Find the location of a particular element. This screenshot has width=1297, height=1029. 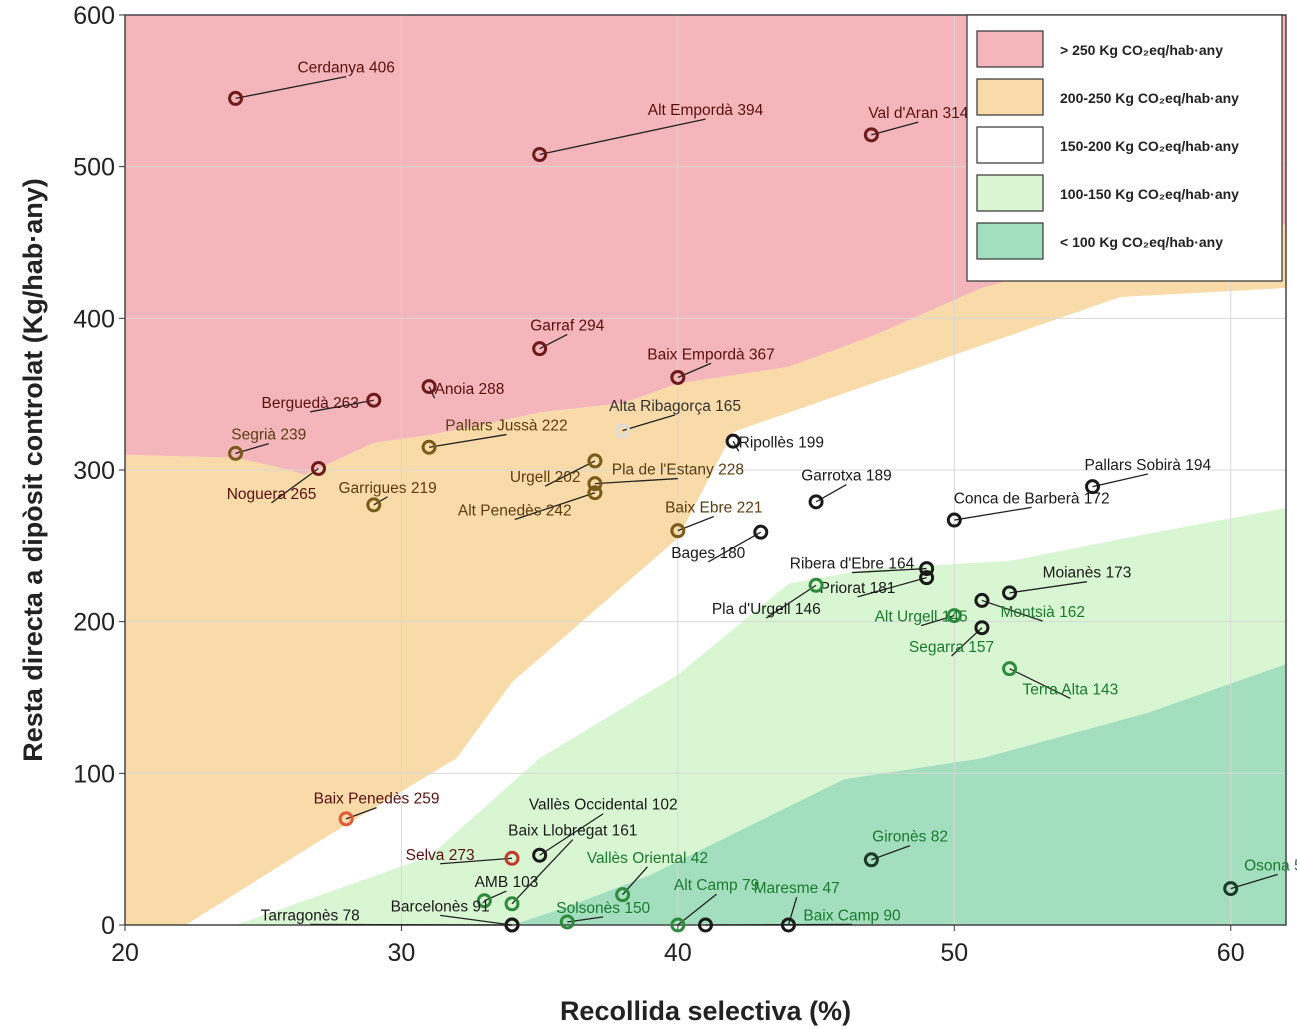

legend-label: 100-150 Kg CO₂eq/hab·any is located at coordinates (1149, 194).